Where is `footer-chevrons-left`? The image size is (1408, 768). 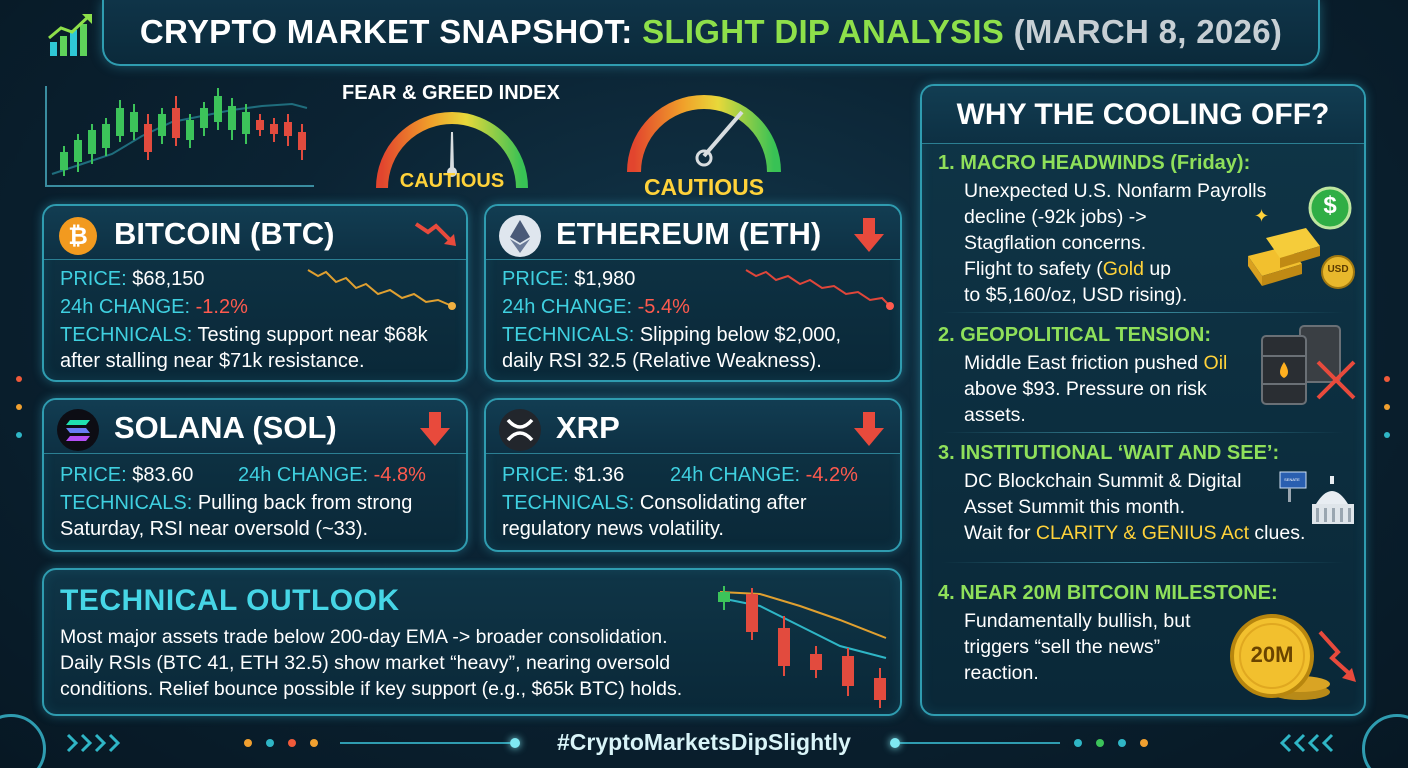 footer-chevrons-left is located at coordinates (99, 743).